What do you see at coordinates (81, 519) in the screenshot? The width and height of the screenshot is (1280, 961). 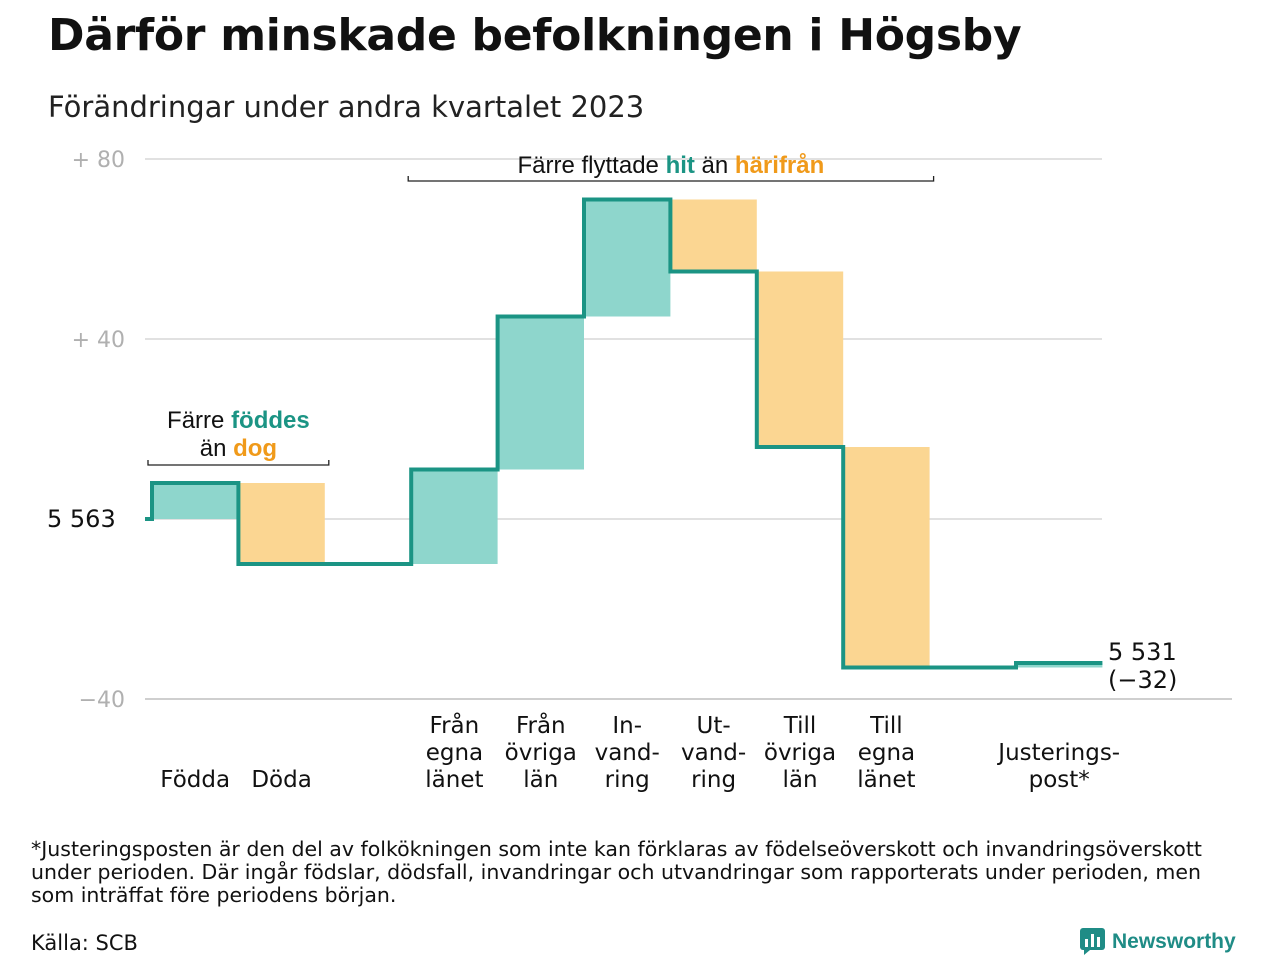 I see `start-value-label: 5 563` at bounding box center [81, 519].